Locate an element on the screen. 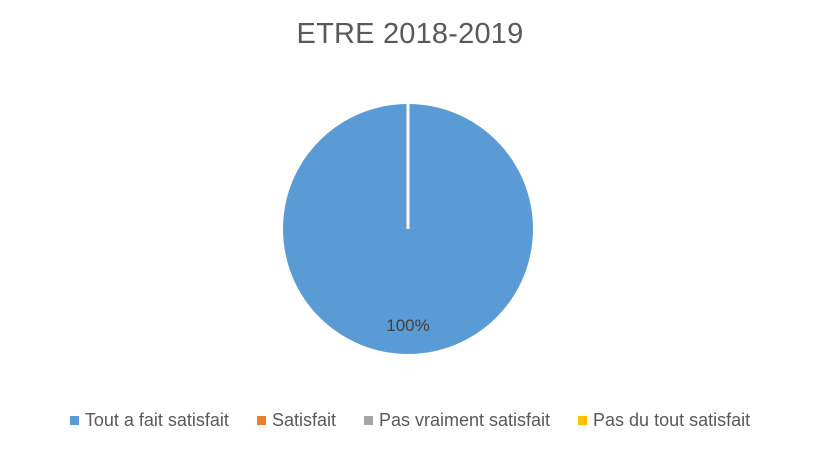  legend-item: Satisfait is located at coordinates (296, 420).